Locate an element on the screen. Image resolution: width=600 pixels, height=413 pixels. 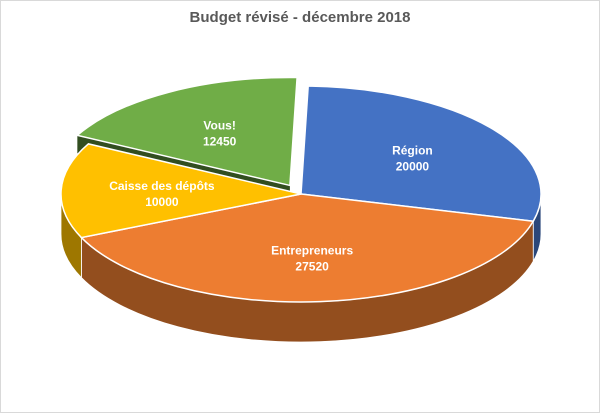
slice-caisse-des-depots is located at coordinates (181, 191).